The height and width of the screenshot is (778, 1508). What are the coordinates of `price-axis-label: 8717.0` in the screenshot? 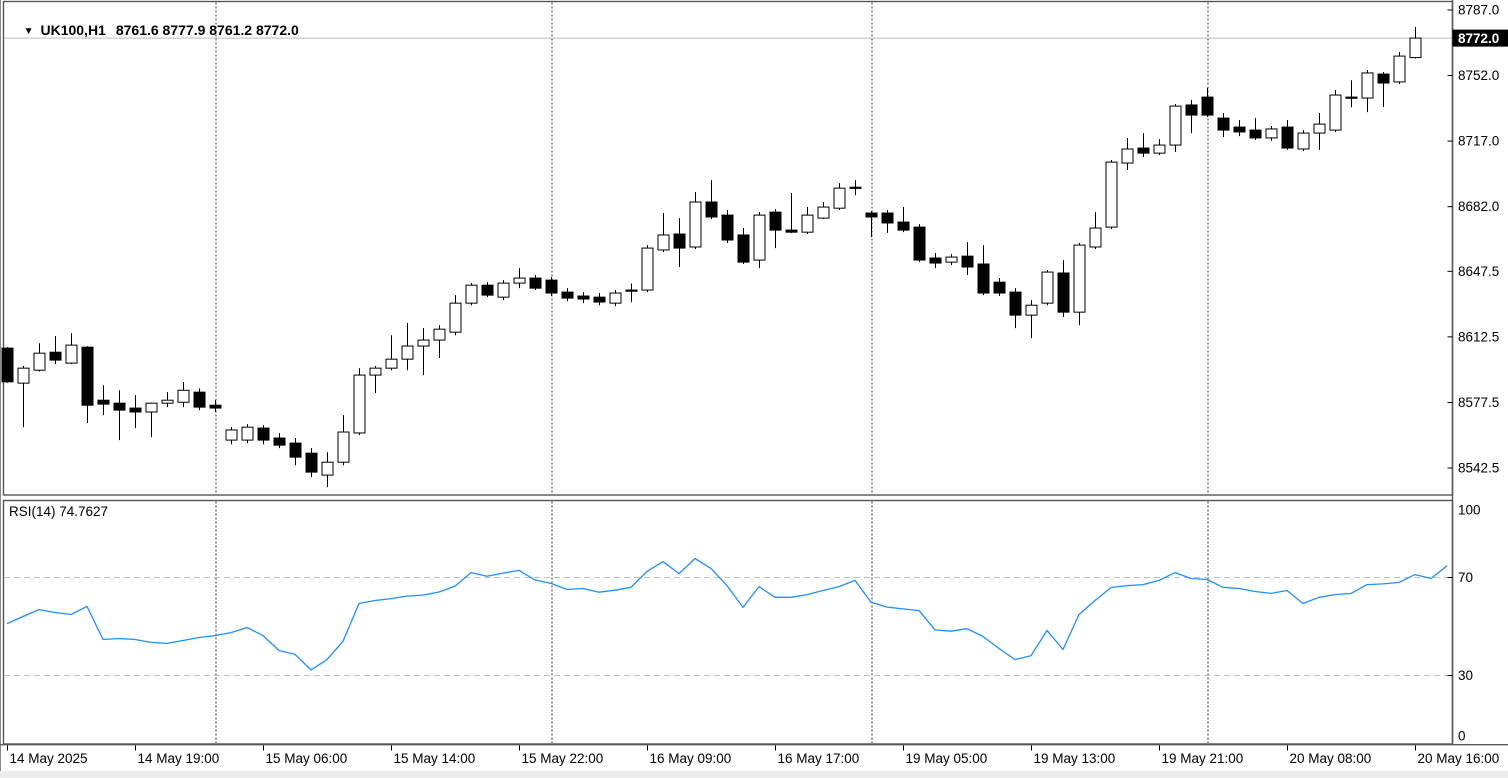 It's located at (1478, 141).